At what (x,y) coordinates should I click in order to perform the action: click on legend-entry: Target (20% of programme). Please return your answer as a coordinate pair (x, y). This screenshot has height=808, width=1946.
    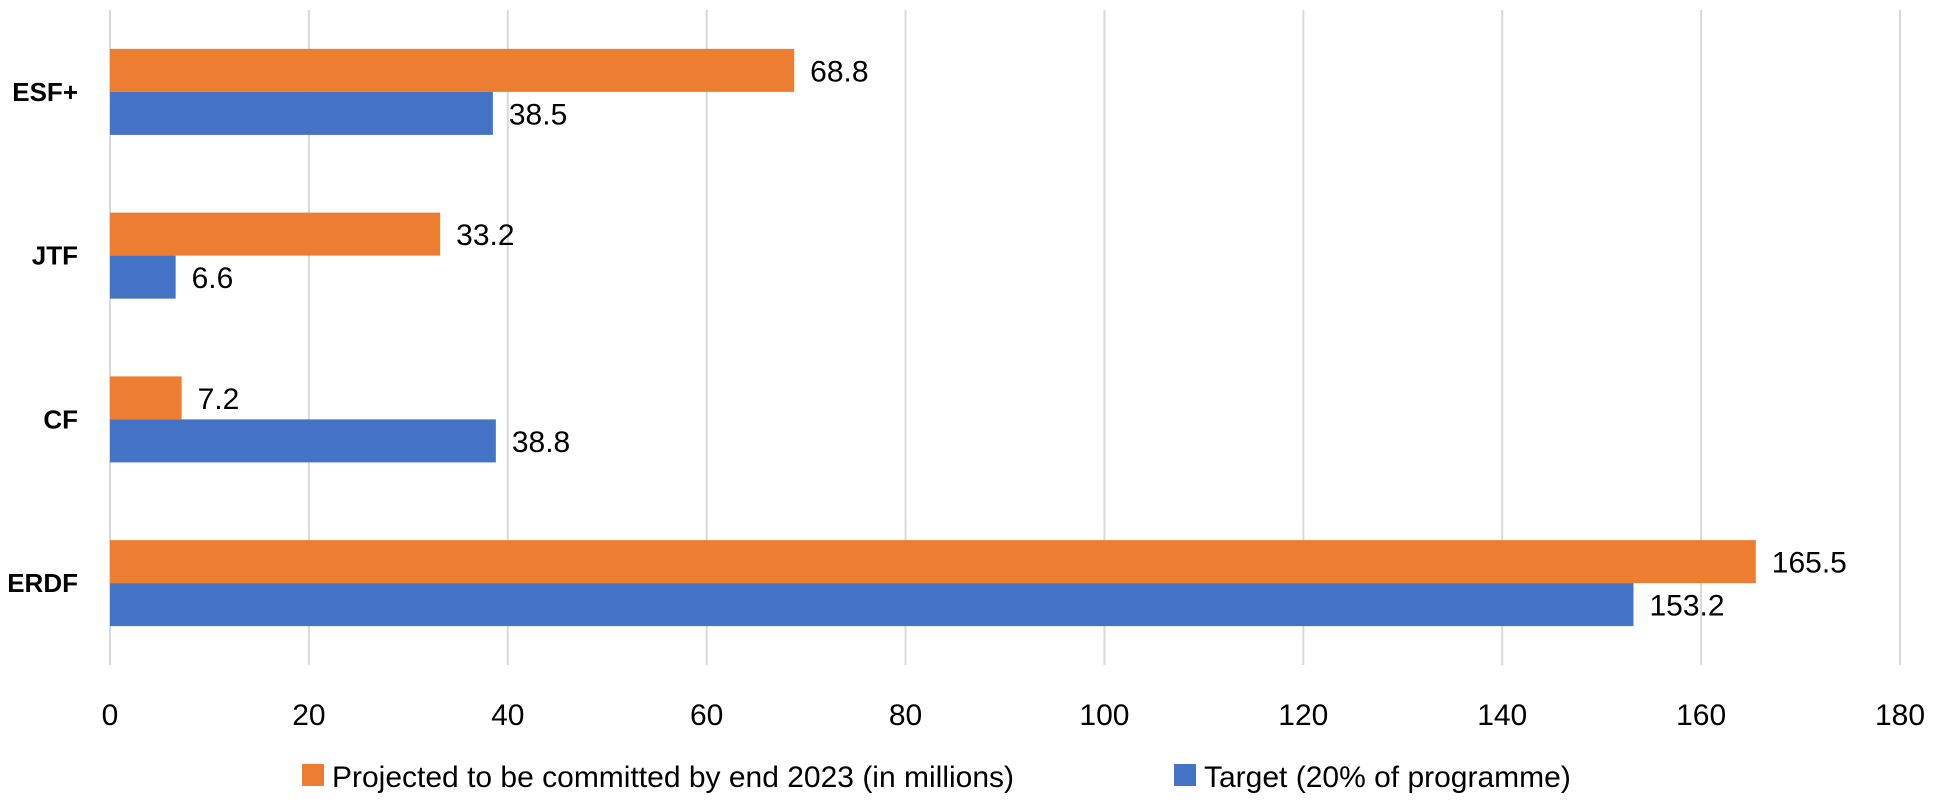
    Looking at the image, I should click on (1387, 777).